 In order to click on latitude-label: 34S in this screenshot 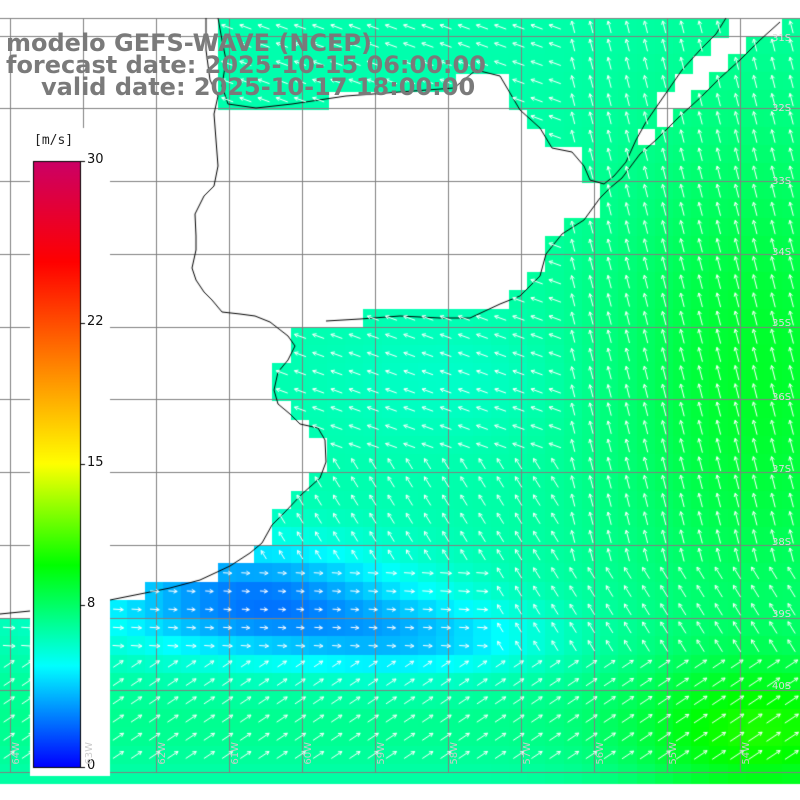, I will do `click(782, 252)`.